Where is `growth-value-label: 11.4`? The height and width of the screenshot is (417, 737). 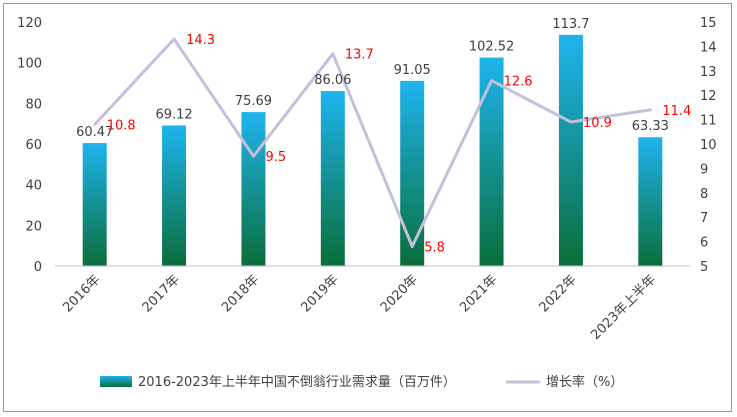
growth-value-label: 11.4 is located at coordinates (676, 111).